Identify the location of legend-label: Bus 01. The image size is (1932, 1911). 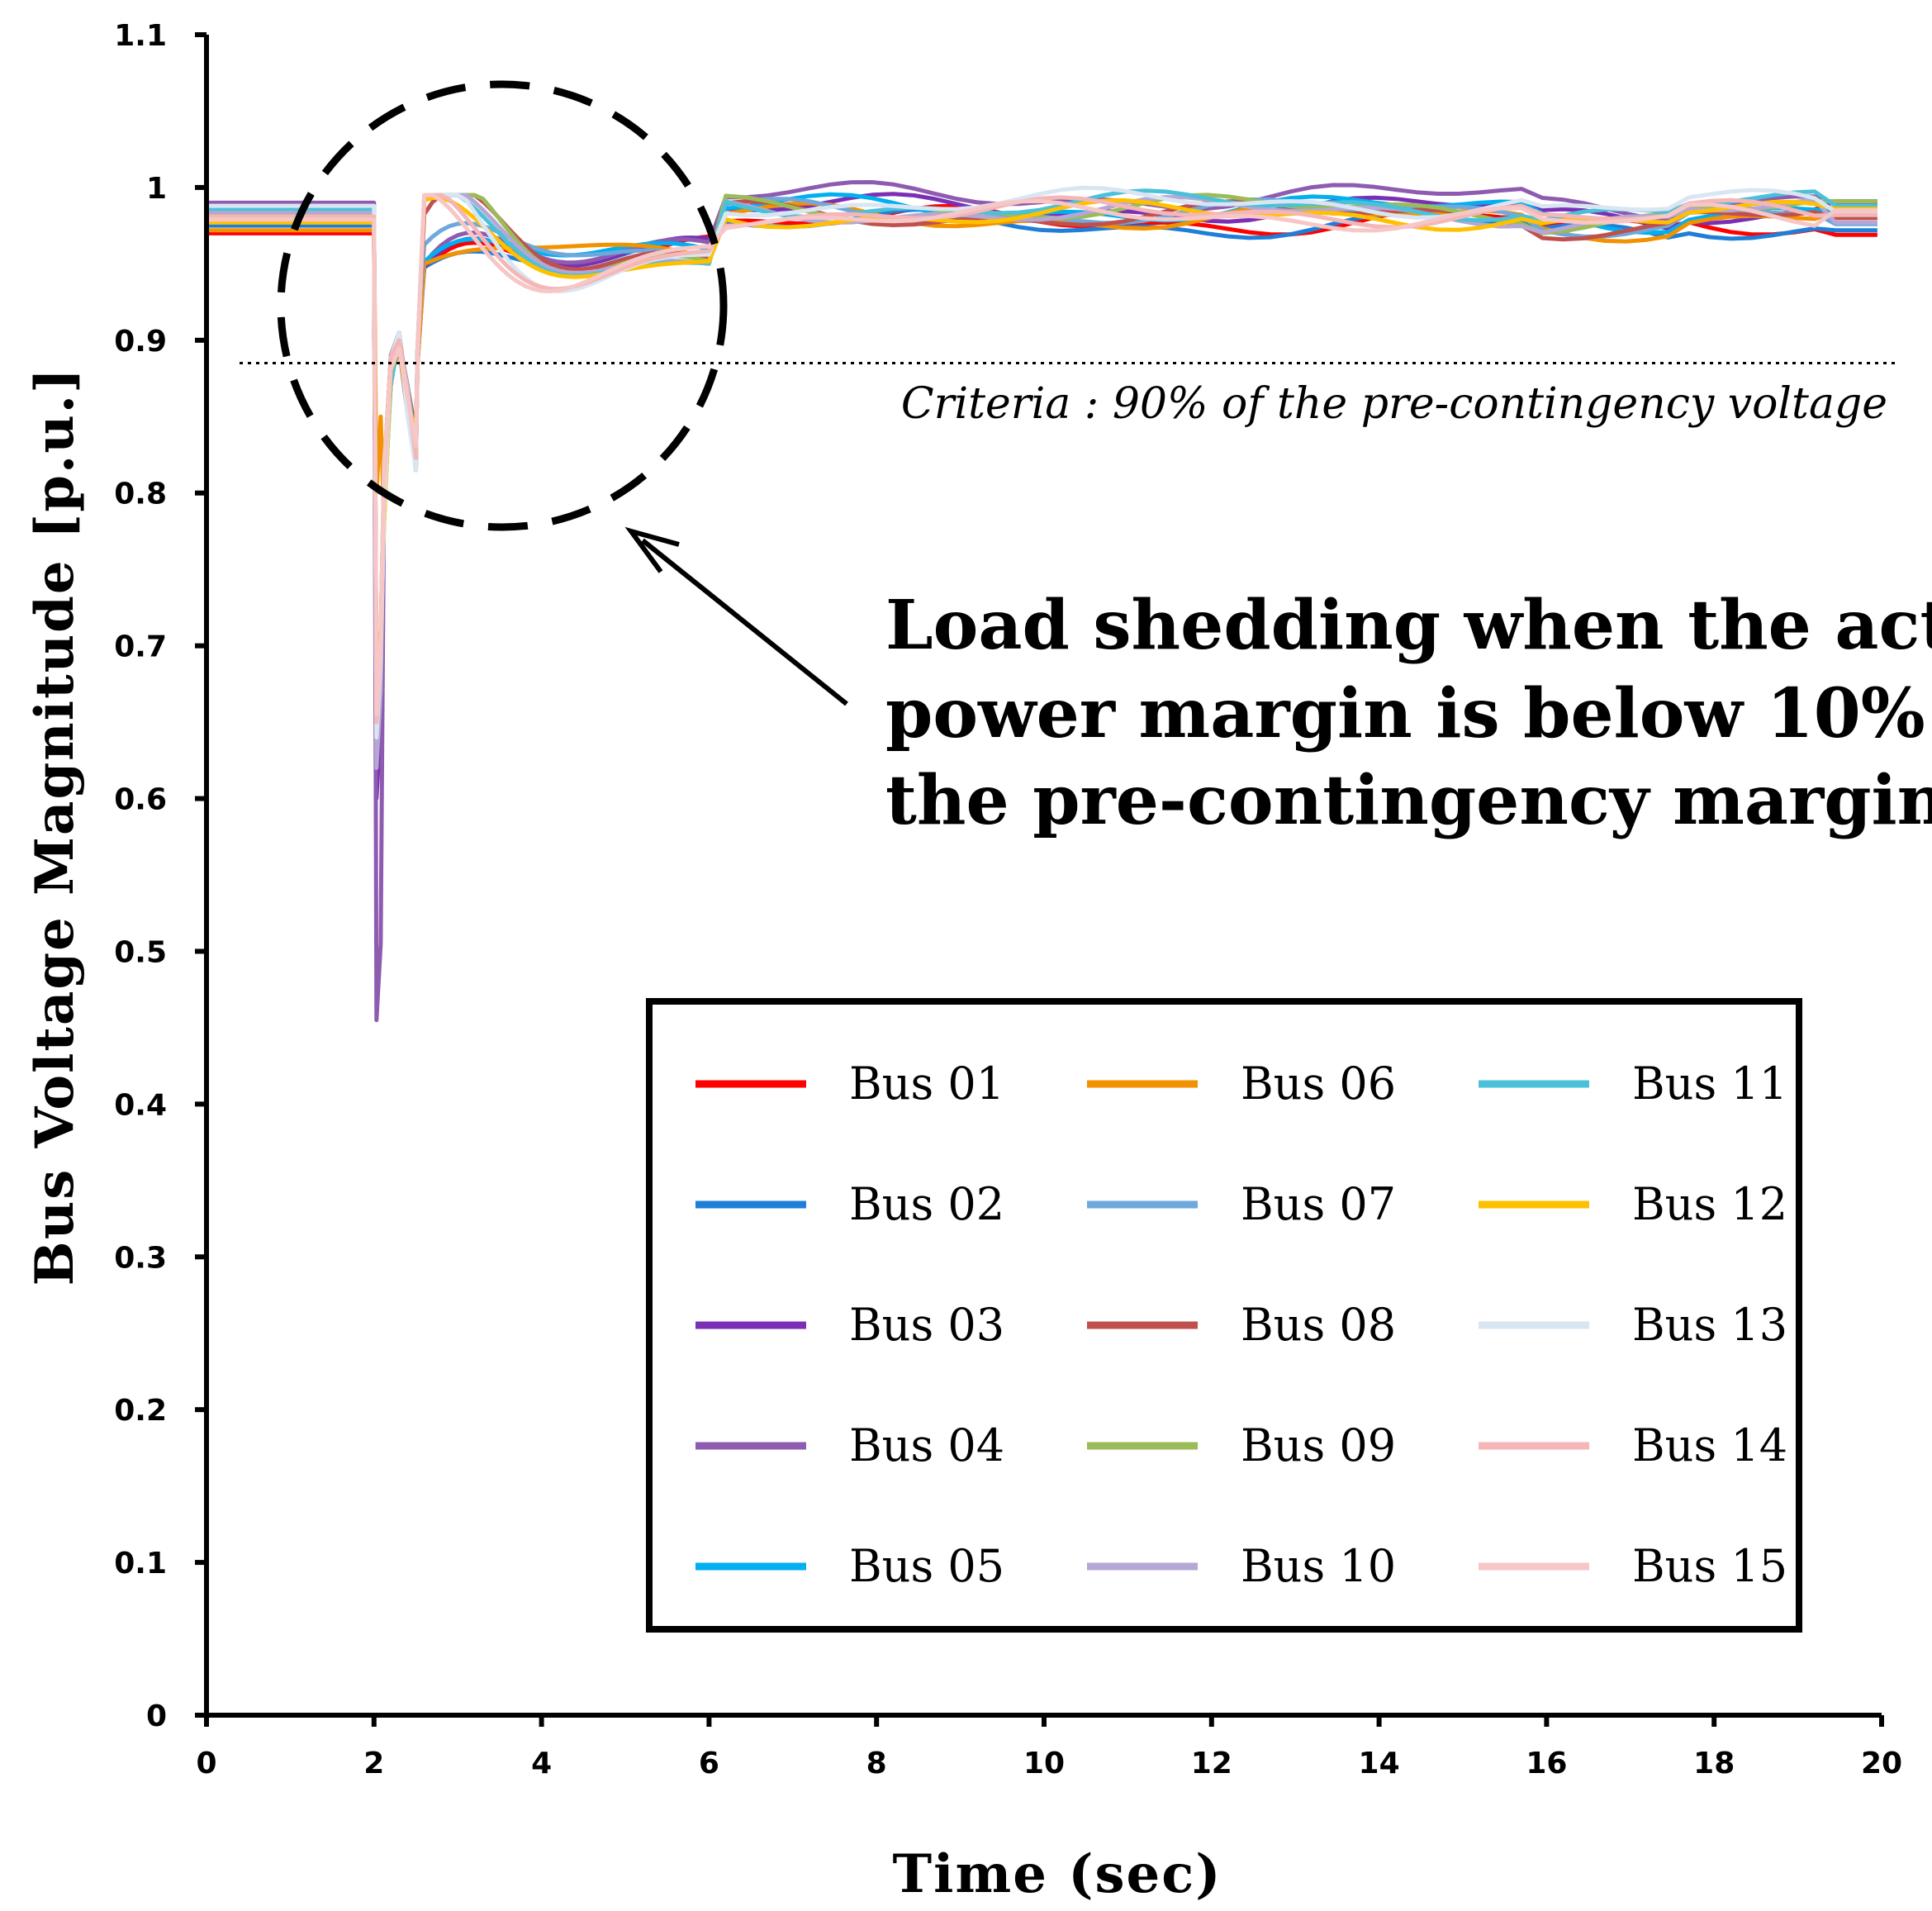
(927, 1084).